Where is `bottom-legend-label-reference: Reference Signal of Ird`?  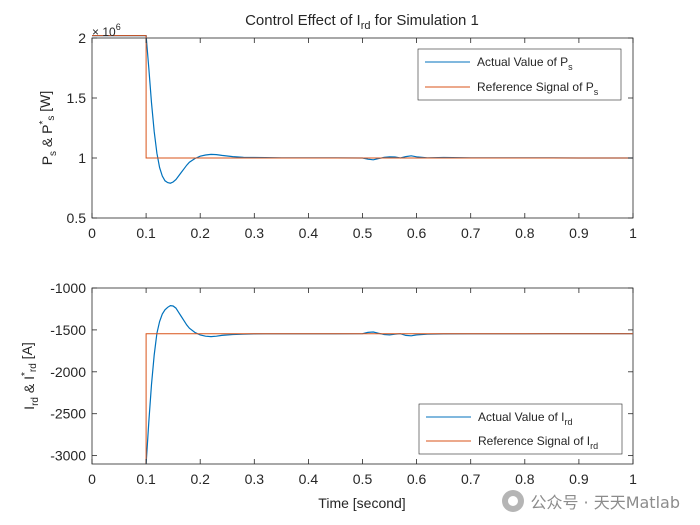
bottom-legend-label-reference: Reference Signal of Ird is located at coordinates (538, 442).